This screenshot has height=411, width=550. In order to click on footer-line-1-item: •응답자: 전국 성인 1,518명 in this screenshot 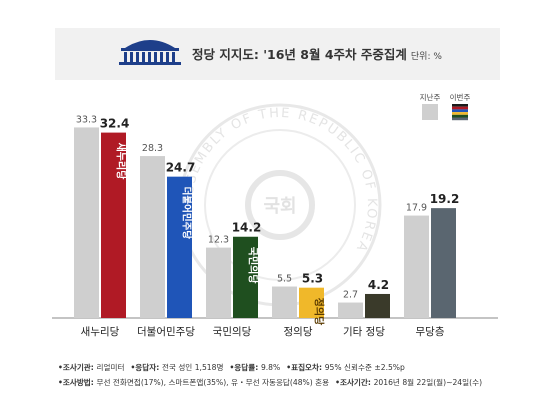, I will do `click(176, 367)`.